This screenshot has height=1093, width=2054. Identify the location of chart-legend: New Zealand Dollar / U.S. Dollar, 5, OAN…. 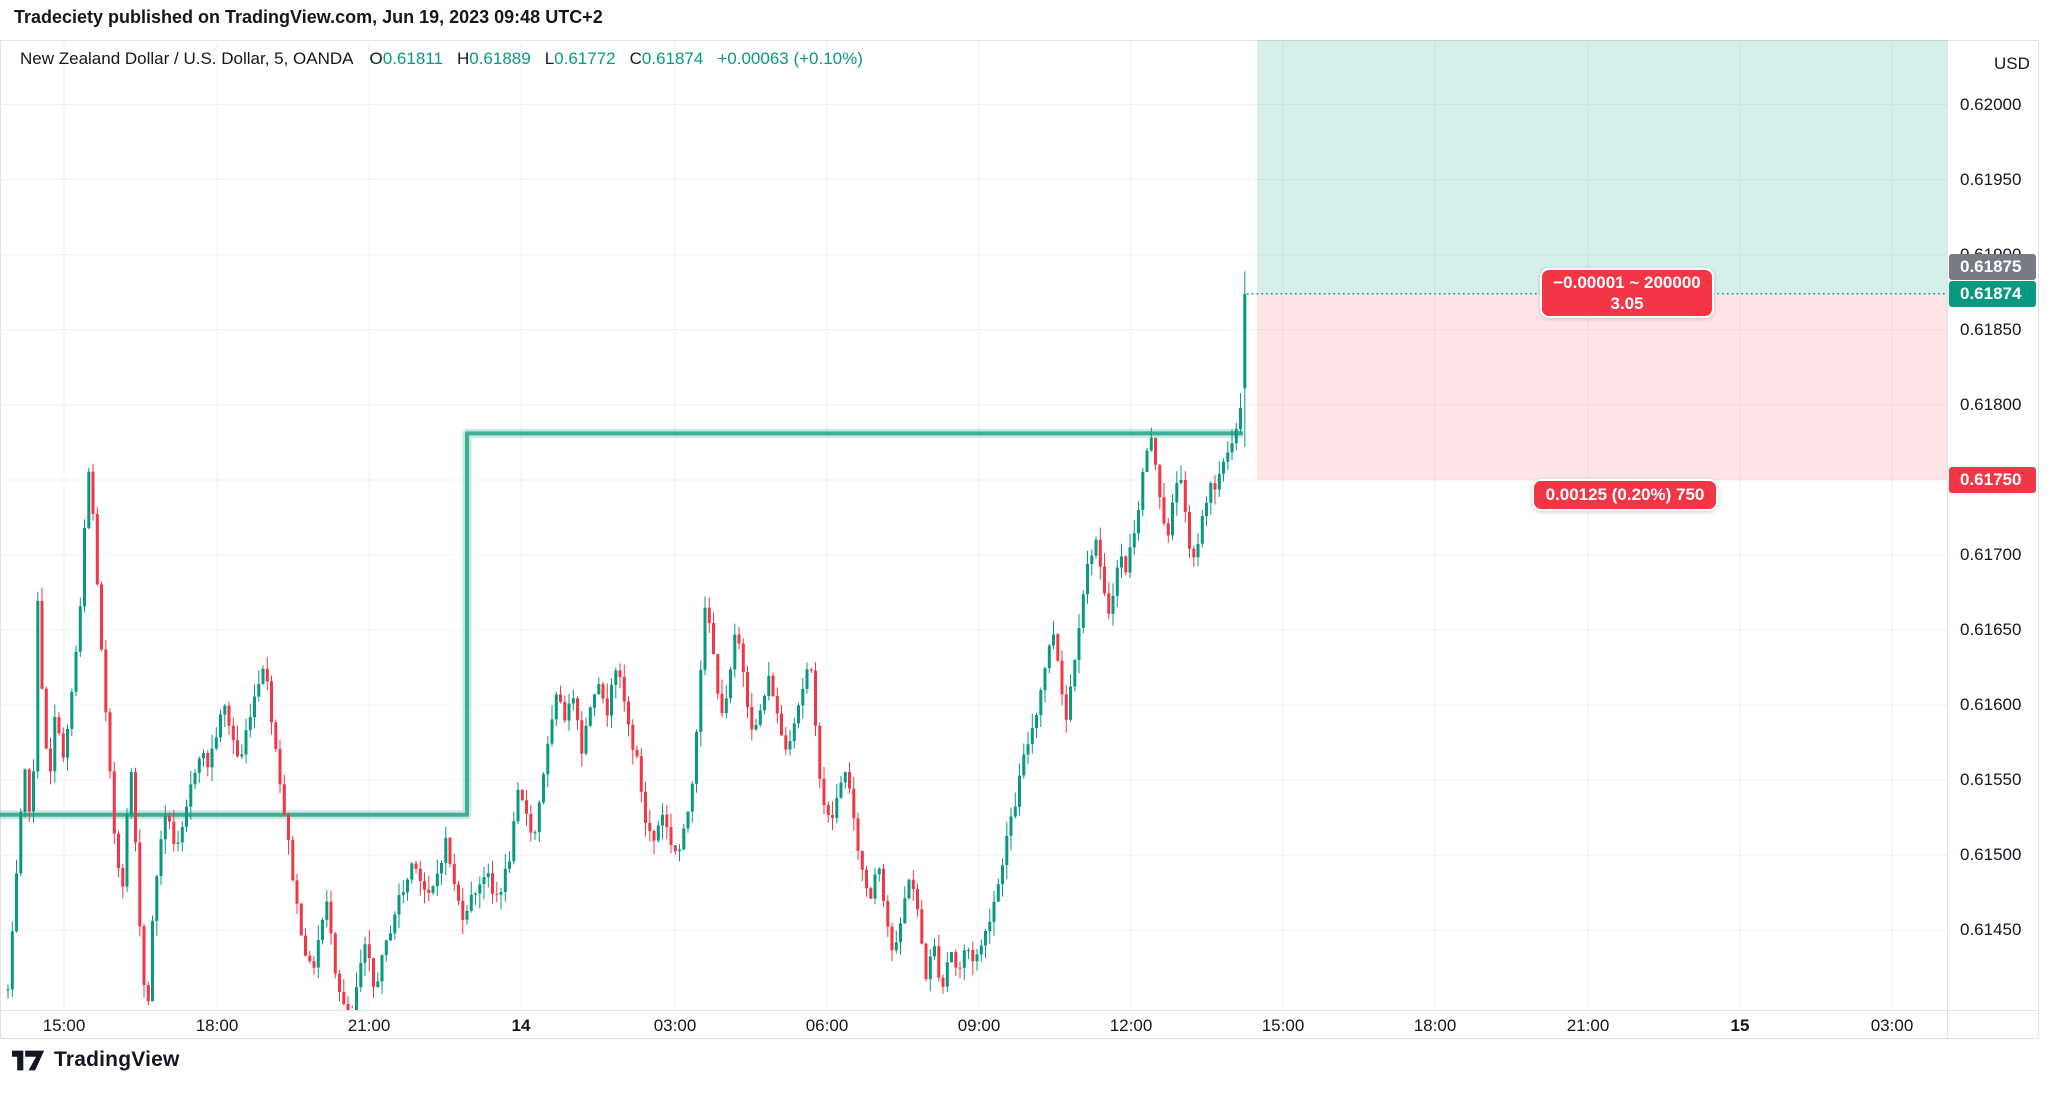
(441, 59).